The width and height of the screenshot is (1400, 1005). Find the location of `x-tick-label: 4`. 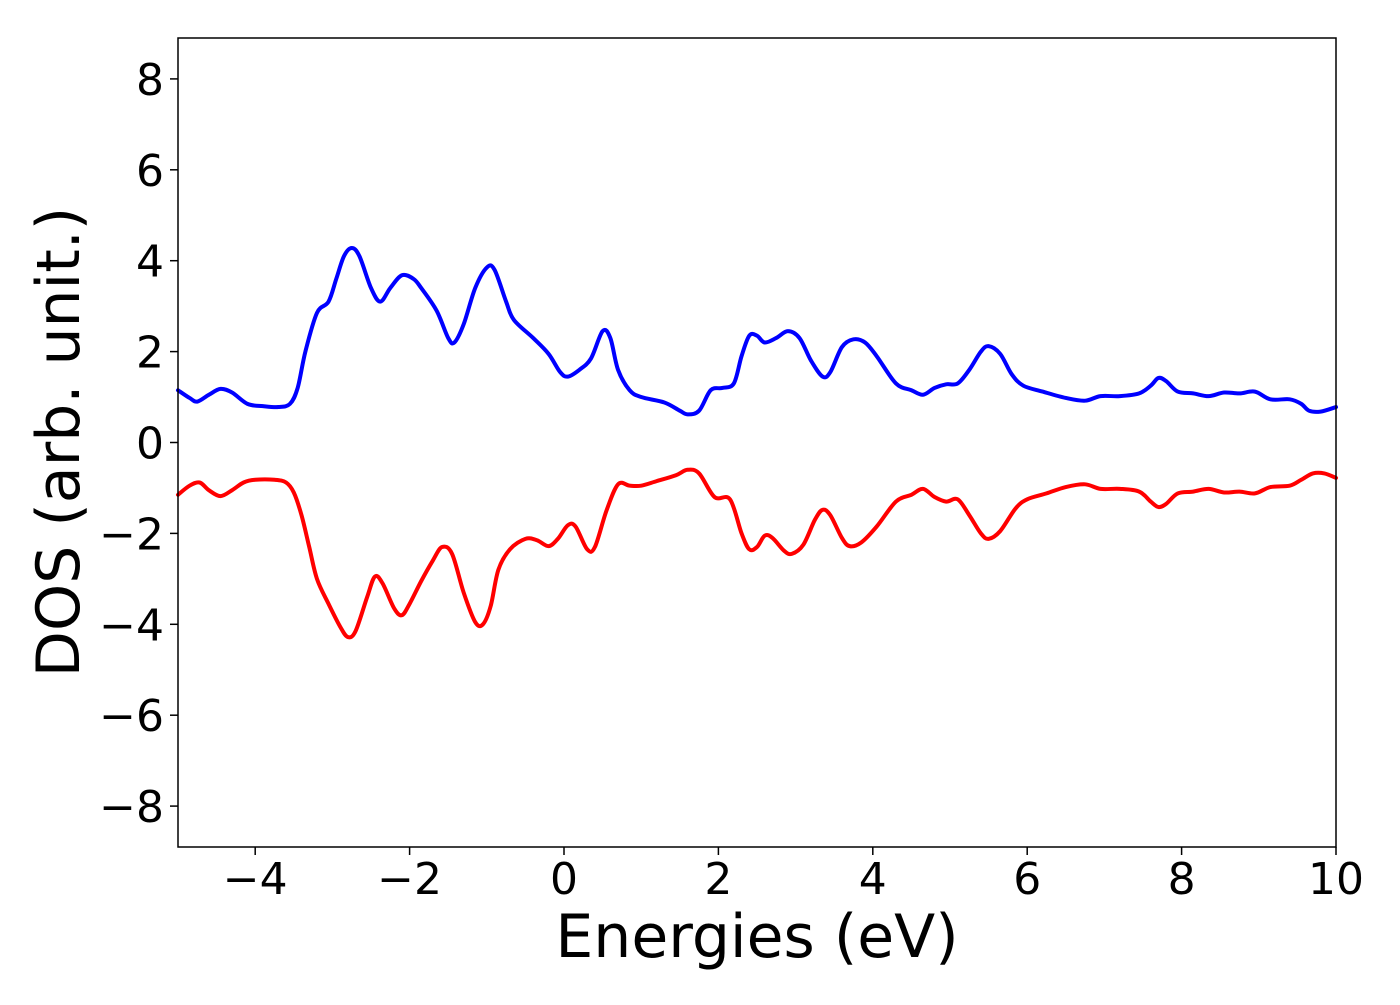

x-tick-label: 4 is located at coordinates (873, 879).